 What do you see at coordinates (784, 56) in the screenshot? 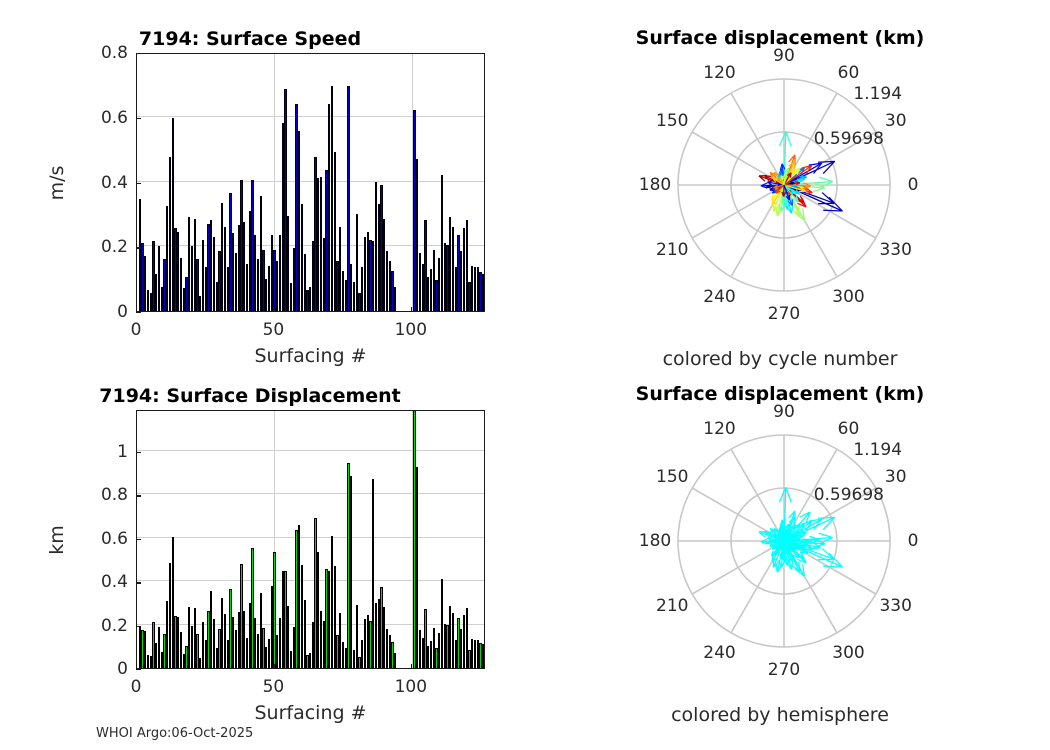
I see `polar-theta-label: 90` at bounding box center [784, 56].